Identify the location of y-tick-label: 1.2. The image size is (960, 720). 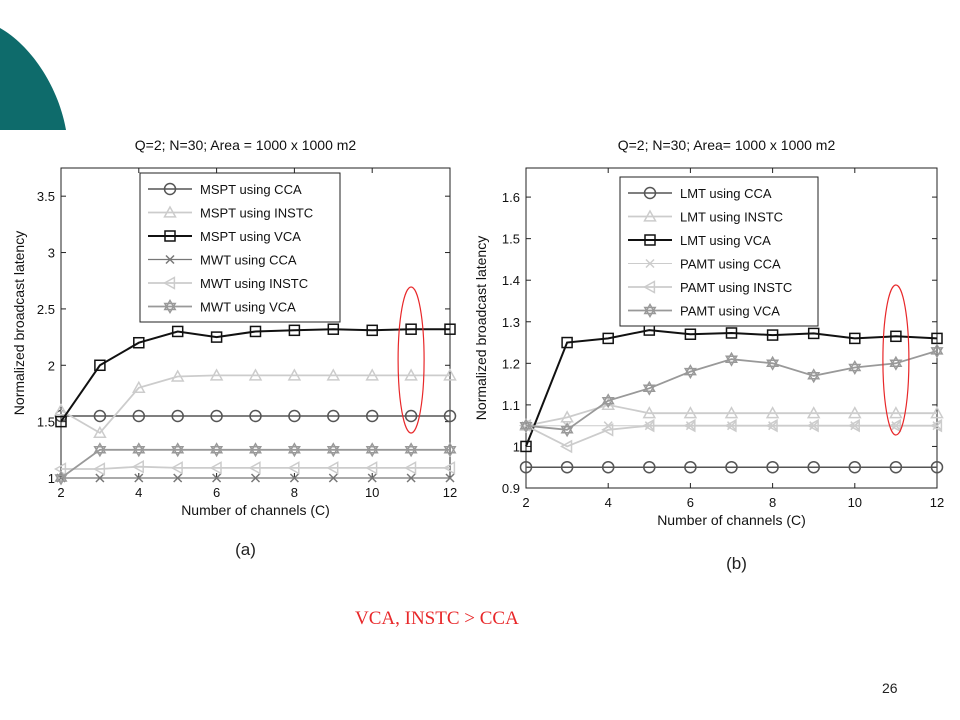
(511, 363).